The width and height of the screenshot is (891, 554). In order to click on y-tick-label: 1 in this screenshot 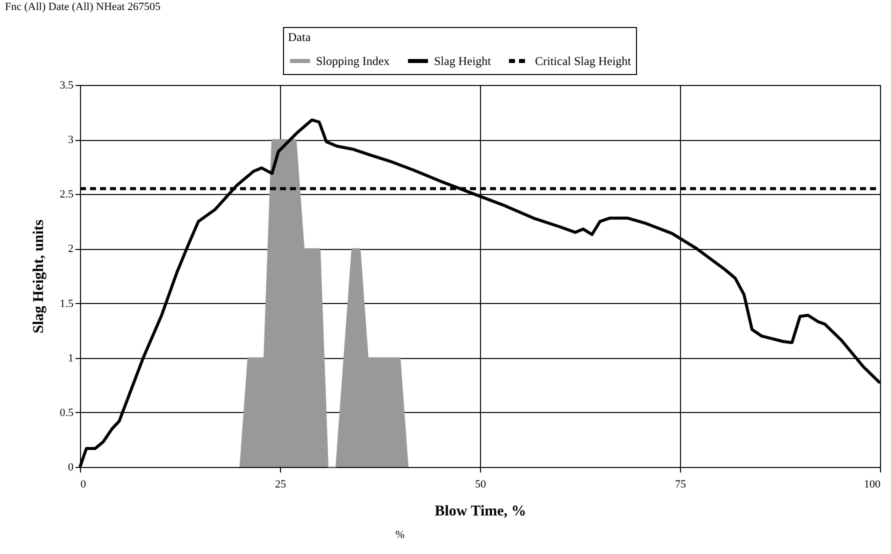, I will do `click(71, 358)`.